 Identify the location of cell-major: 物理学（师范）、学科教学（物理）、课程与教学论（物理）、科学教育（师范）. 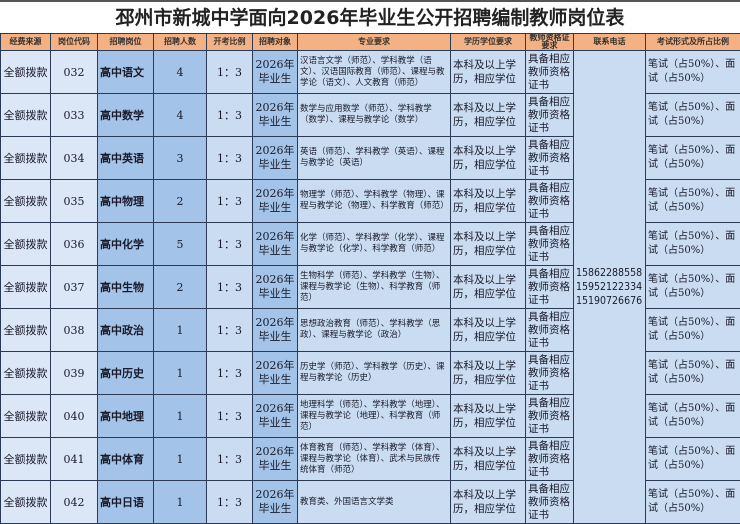
(374, 201).